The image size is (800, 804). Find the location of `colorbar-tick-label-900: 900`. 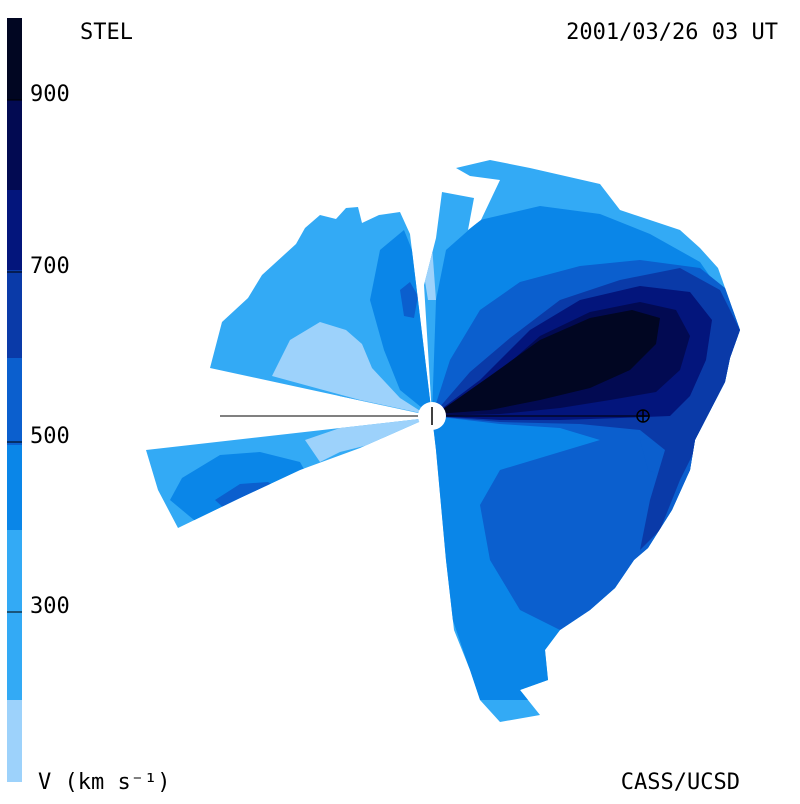

colorbar-tick-label-900: 900 is located at coordinates (50, 94).